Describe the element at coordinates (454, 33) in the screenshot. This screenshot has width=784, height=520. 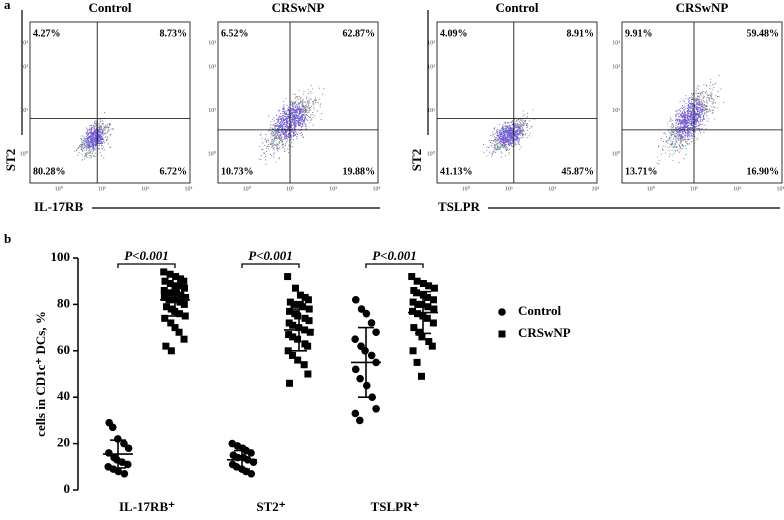
I see `quadrant-percent: 4.09%` at that location.